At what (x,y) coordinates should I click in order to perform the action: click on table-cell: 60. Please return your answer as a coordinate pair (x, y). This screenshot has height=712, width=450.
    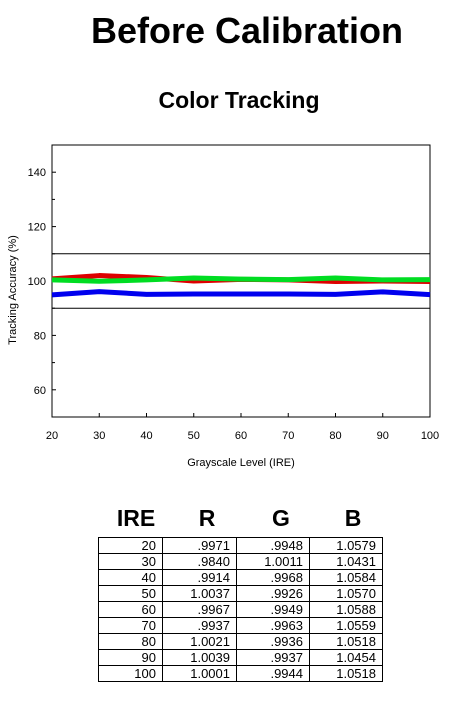
    Looking at the image, I should click on (130, 609).